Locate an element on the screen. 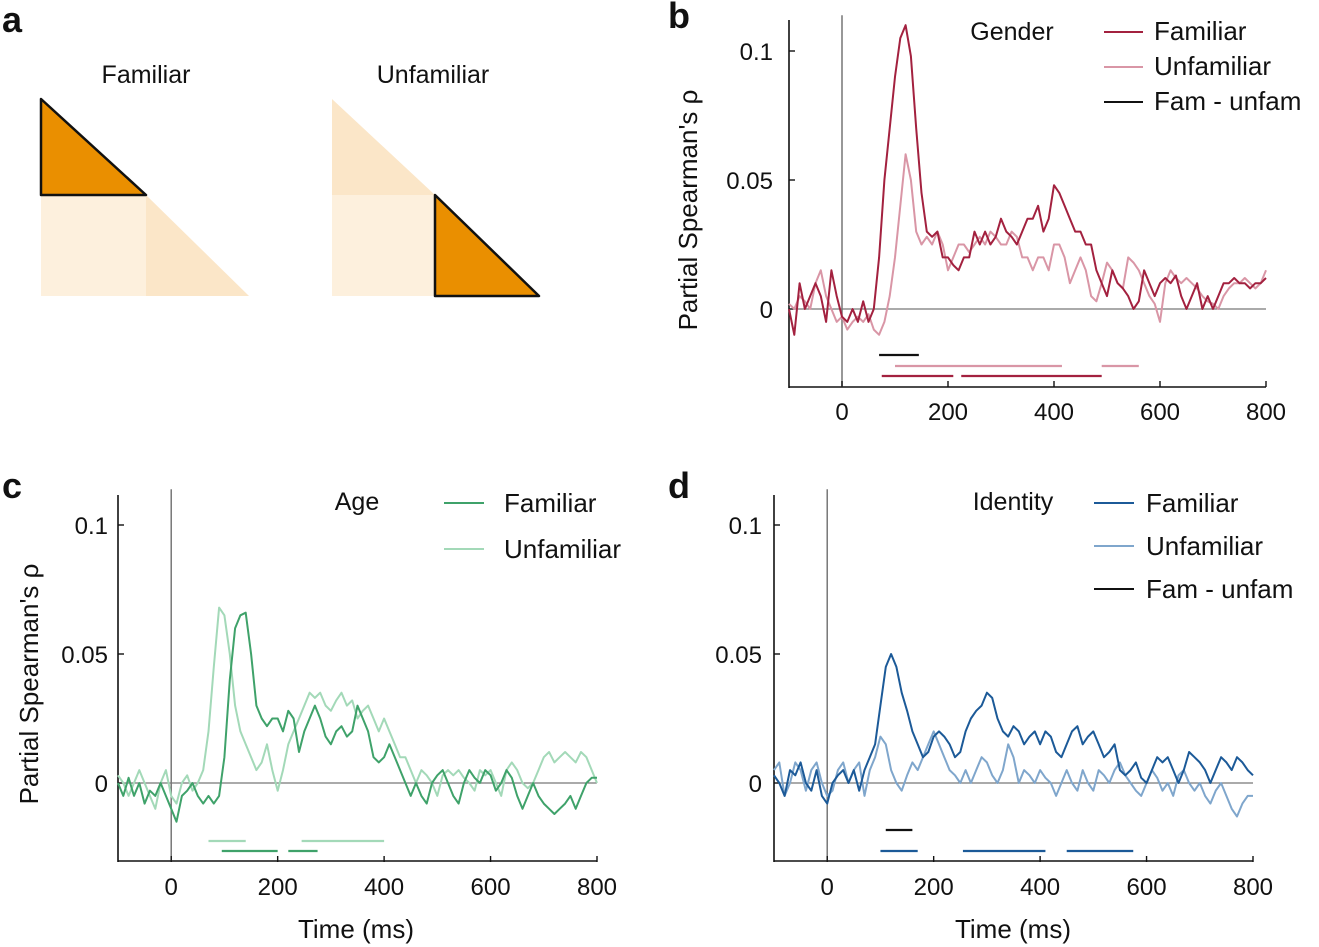 This screenshot has height=947, width=1319. panel-letter-b: b is located at coordinates (679, 18).